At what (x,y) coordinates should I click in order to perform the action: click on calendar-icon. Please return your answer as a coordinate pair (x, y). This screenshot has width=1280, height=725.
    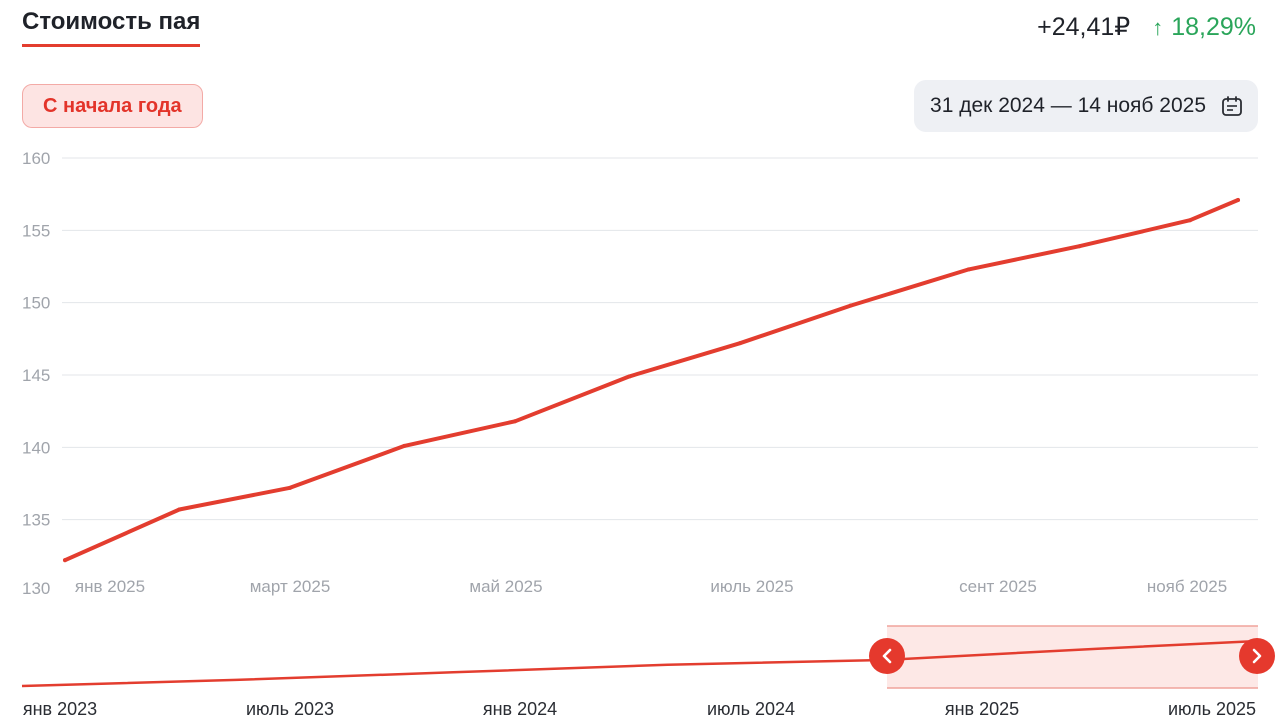
    Looking at the image, I should click on (1232, 106).